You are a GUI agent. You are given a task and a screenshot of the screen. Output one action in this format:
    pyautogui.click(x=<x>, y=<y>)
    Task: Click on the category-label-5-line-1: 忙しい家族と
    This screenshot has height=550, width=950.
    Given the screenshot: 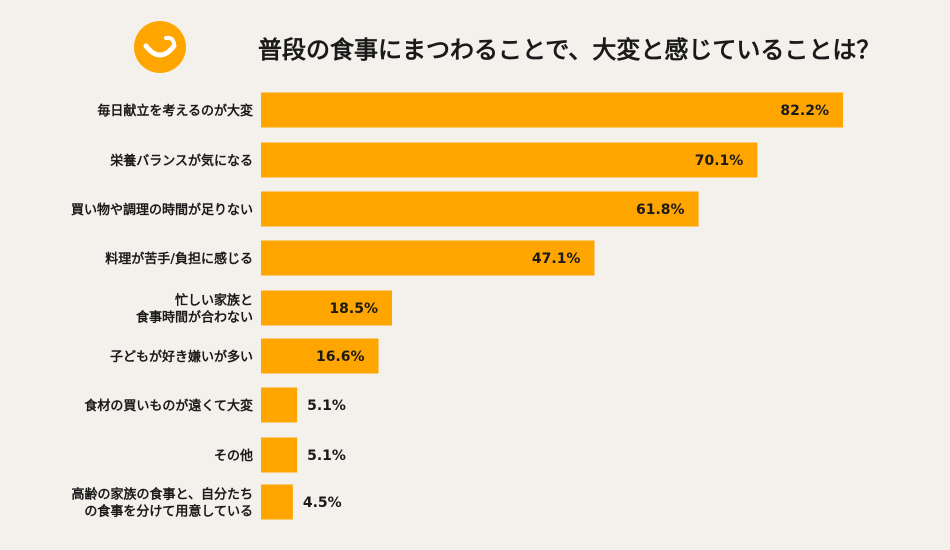 What is the action you would take?
    pyautogui.click(x=214, y=301)
    